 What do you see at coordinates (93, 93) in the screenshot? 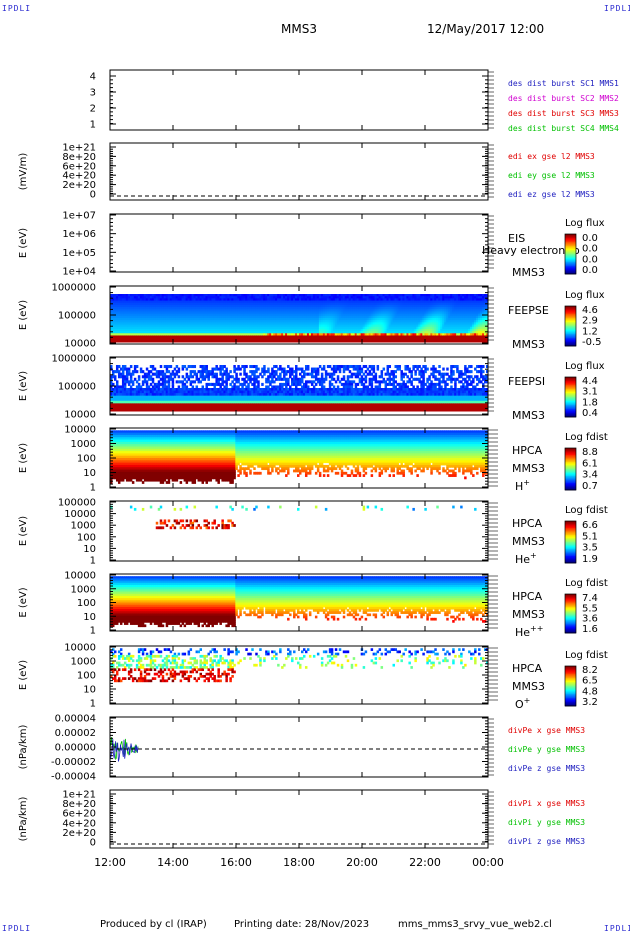
I see `ytick-label: 3` at bounding box center [93, 93].